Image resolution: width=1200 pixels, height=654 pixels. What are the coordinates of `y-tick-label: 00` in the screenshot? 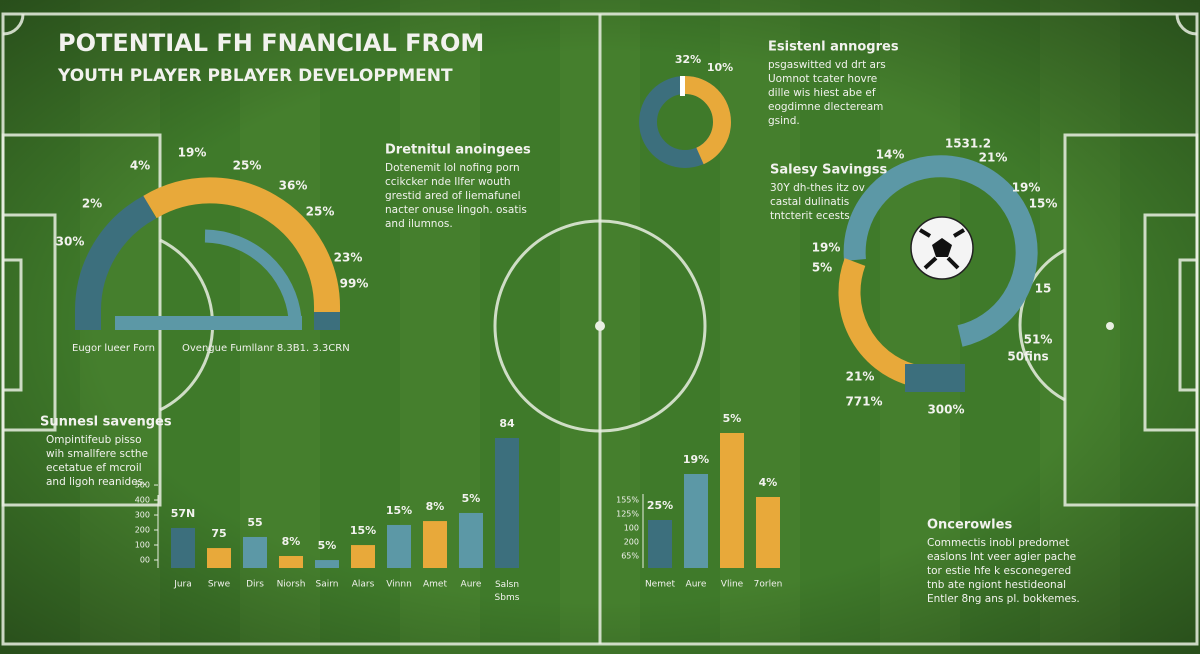 It's located at (145, 560).